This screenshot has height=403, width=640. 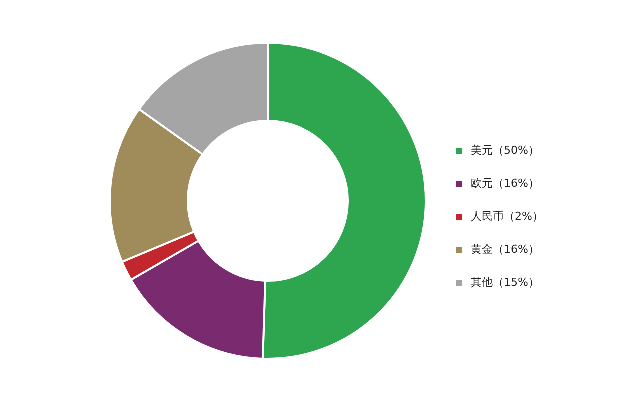 What do you see at coordinates (505, 183) in the screenshot?
I see `legend-label: 欧元（16%）` at bounding box center [505, 183].